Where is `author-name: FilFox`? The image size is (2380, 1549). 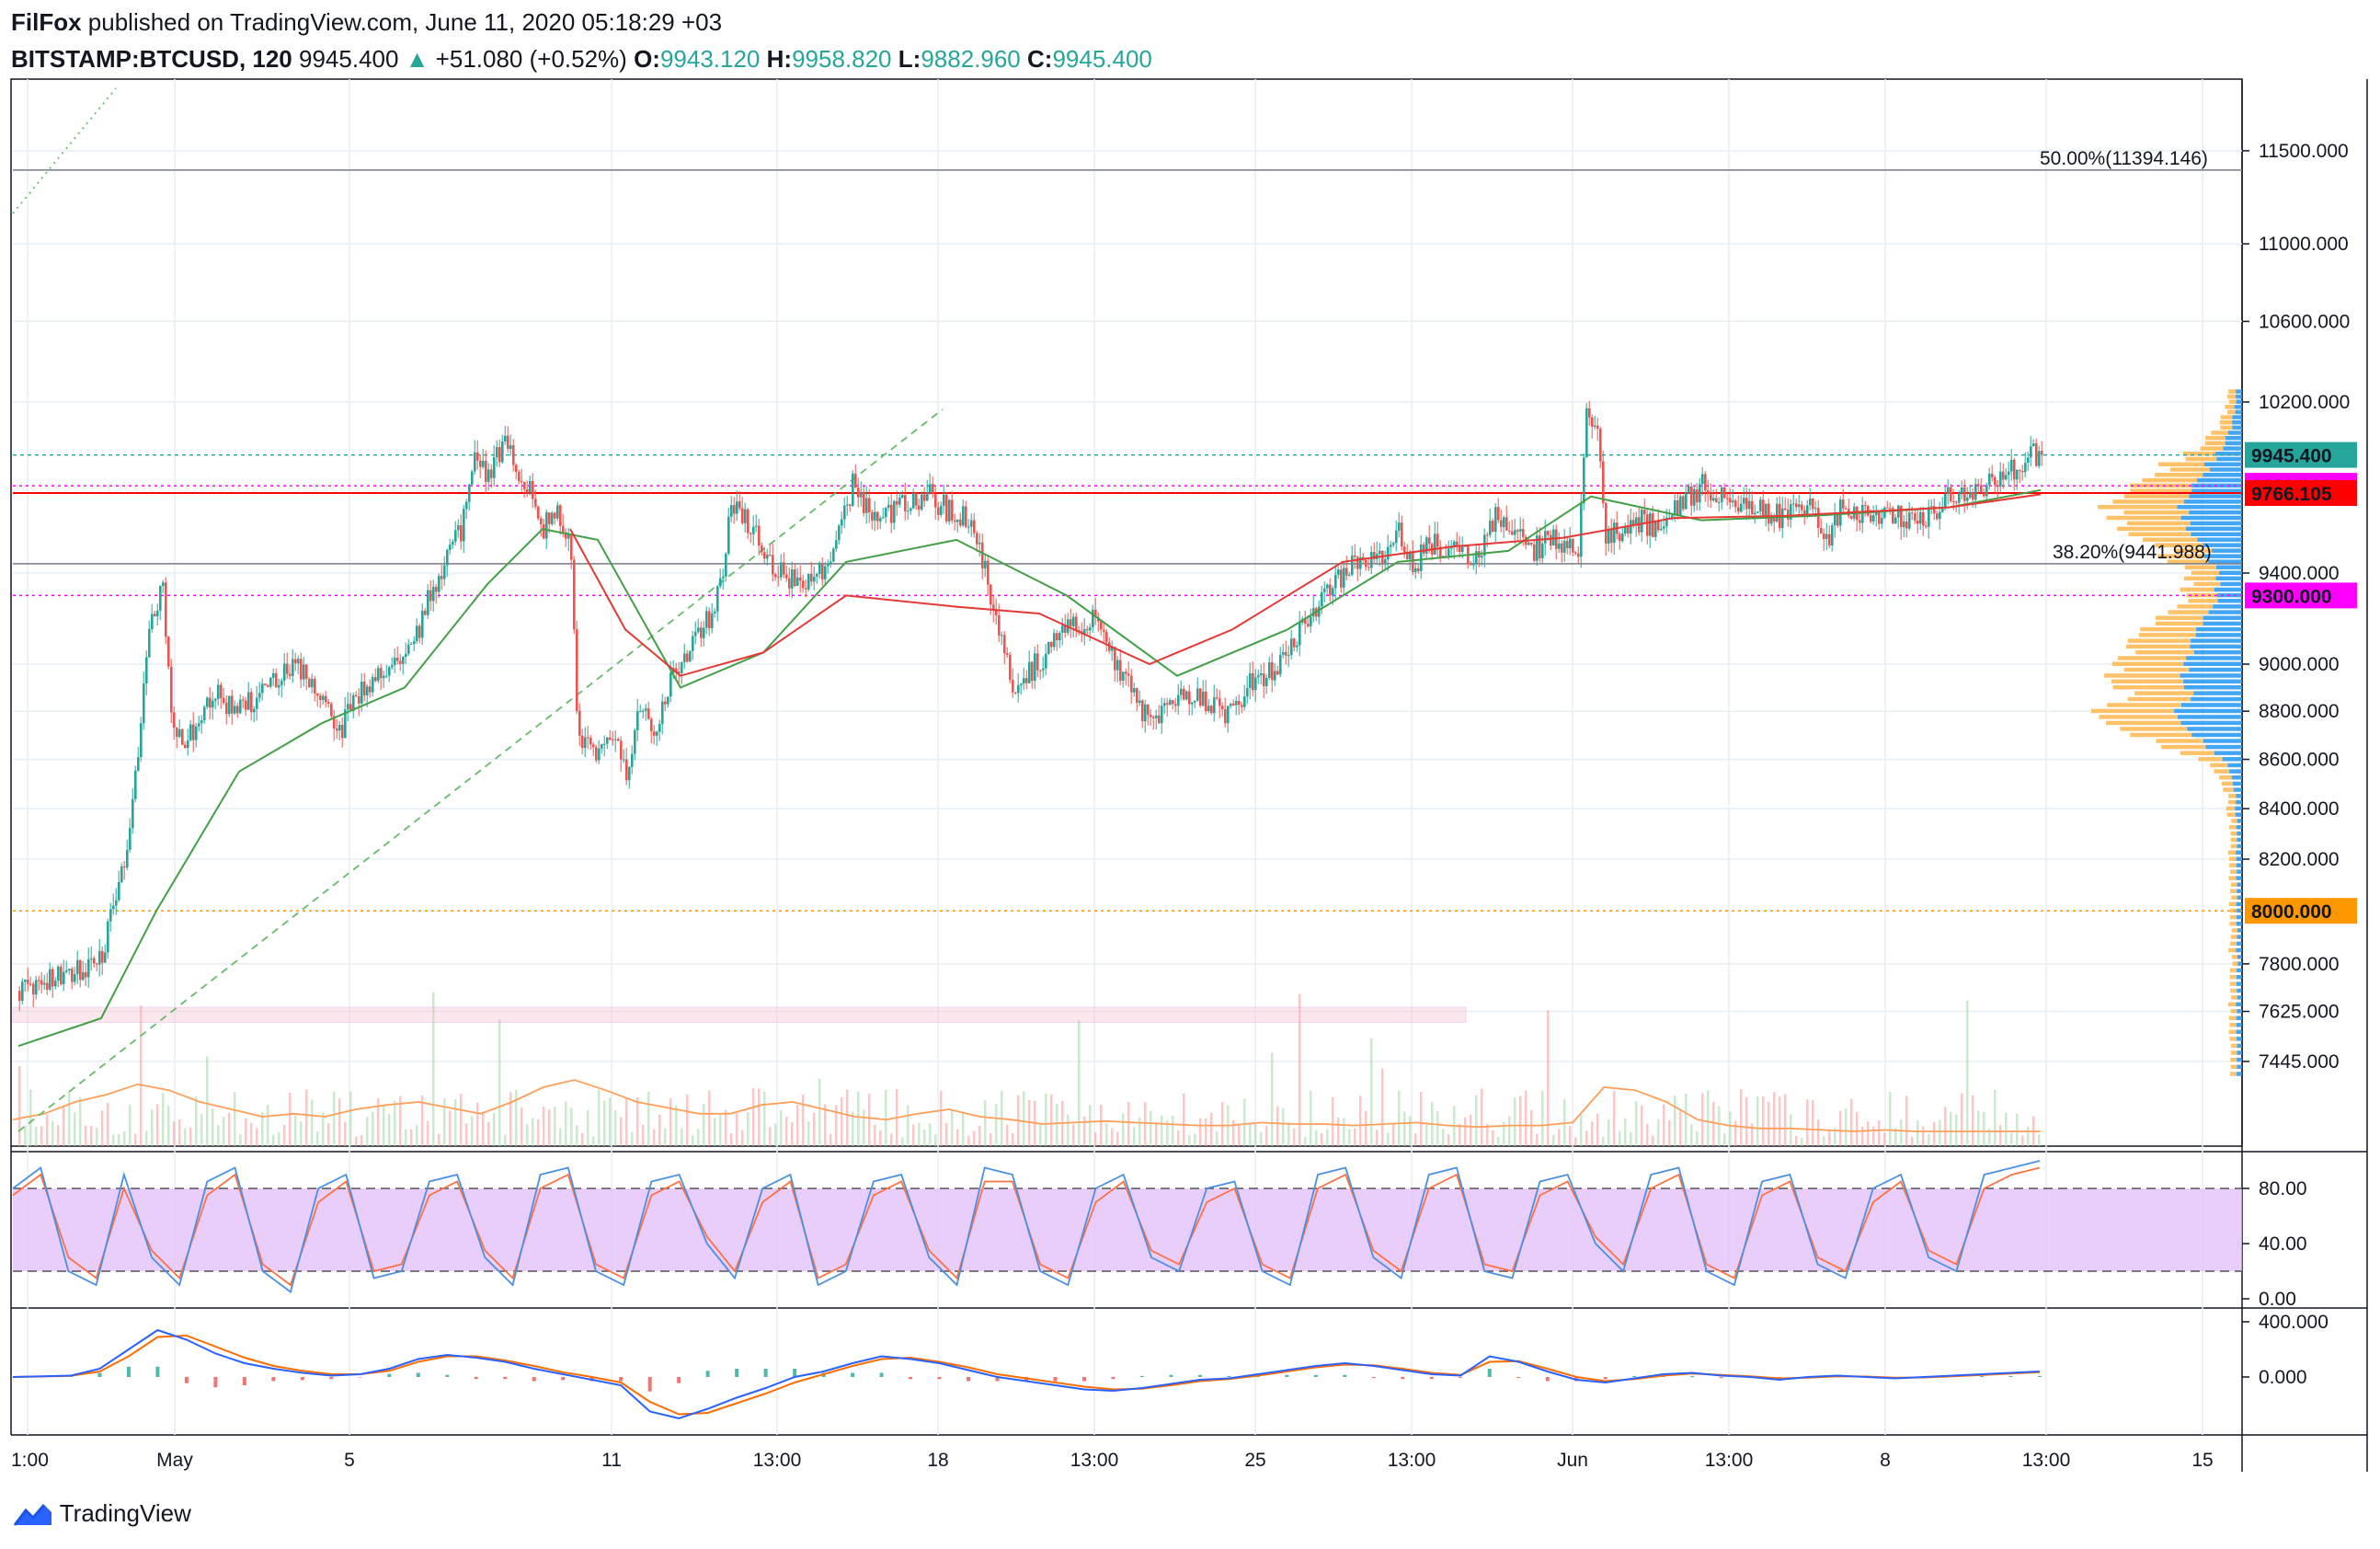 author-name: FilFox is located at coordinates (46, 22).